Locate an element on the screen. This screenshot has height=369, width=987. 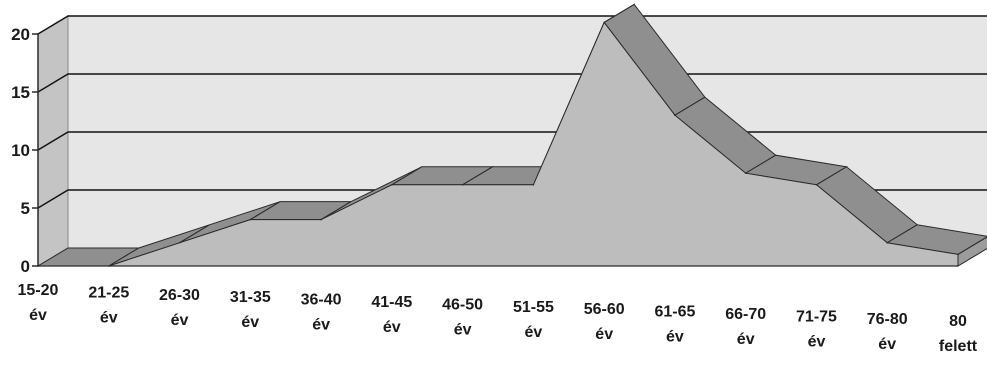
y-tick-label: 15 is located at coordinates (20, 92).